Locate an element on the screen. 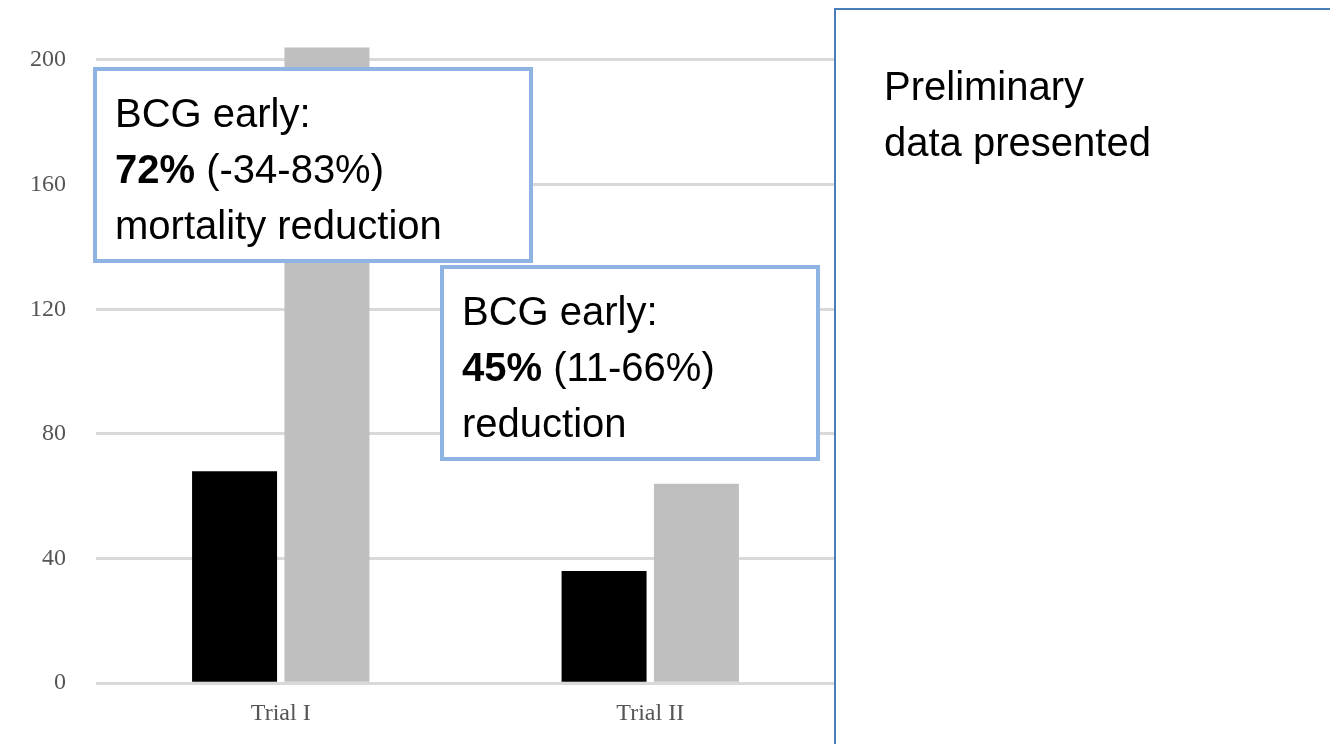  y-tick-label: 120 is located at coordinates (48, 307).